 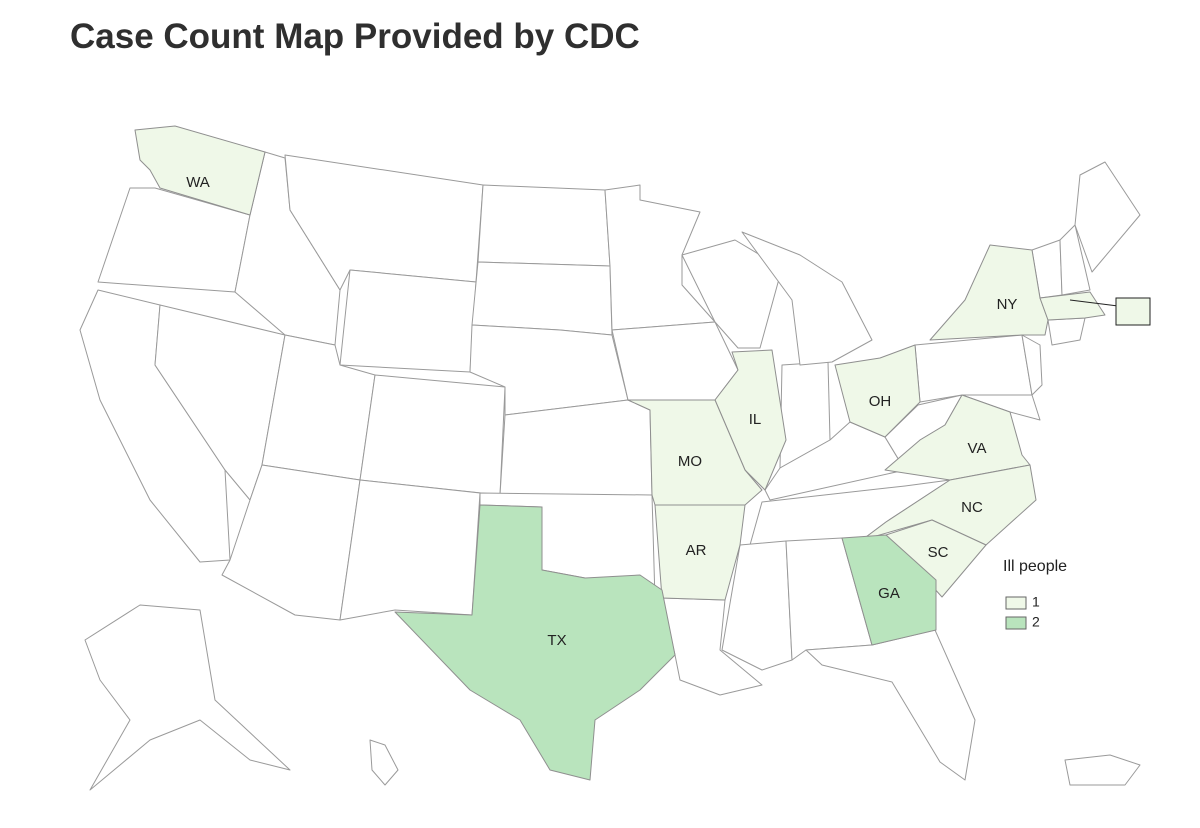 I want to click on legend-label: 2, so click(x=1036, y=622).